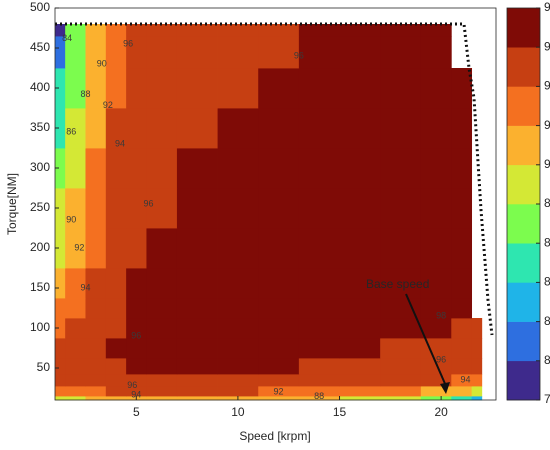 The height and width of the screenshot is (450, 550). What do you see at coordinates (547, 203) in the screenshot?
I see `colorbar-tick-label: 88` at bounding box center [547, 203].